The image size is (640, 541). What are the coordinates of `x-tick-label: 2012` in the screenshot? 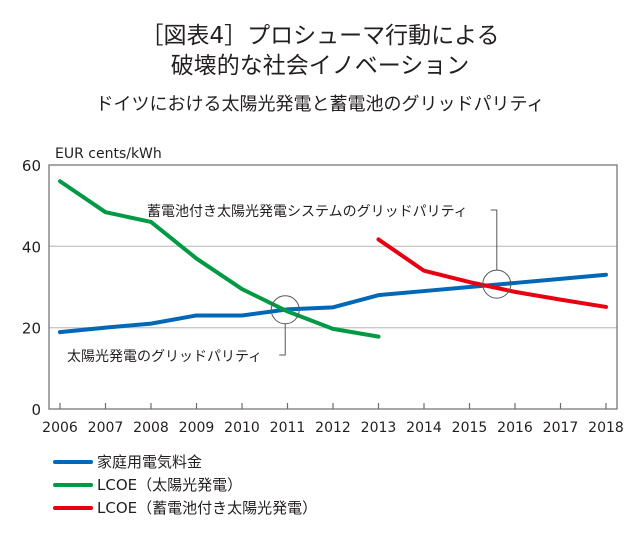 It's located at (333, 428).